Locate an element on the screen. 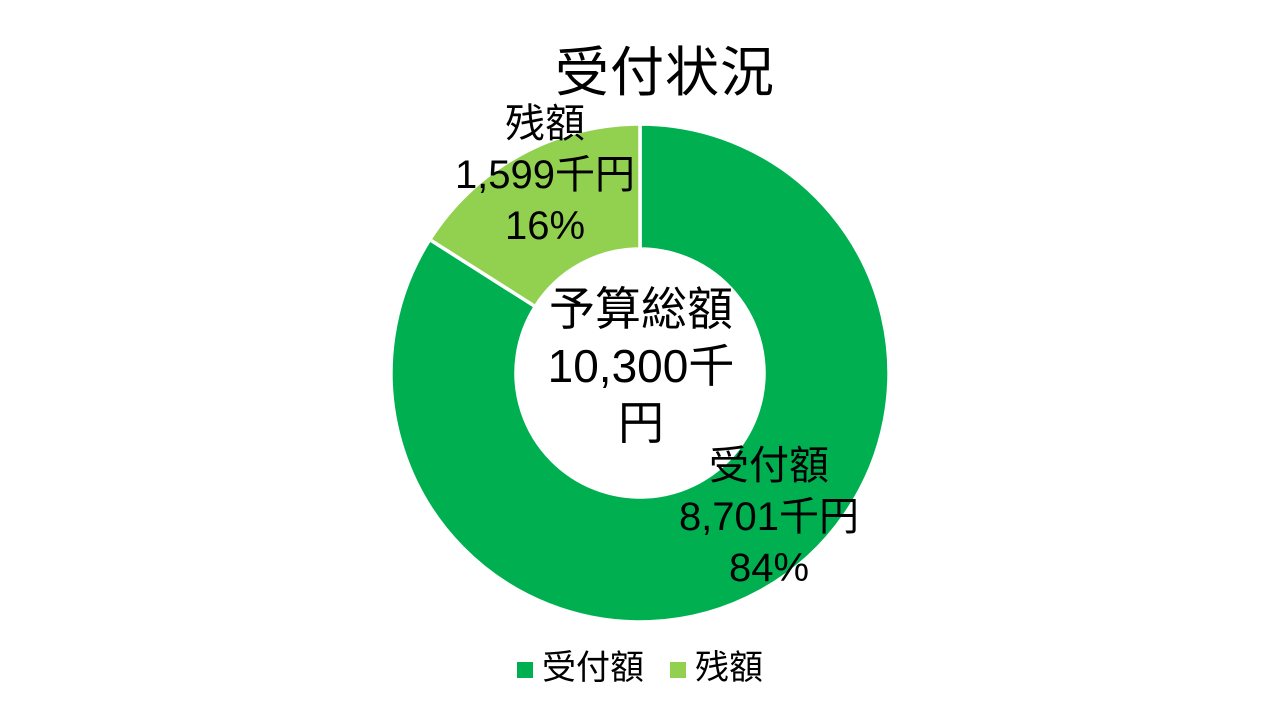 This screenshot has width=1280, height=720. data-label-received-name: 受付額 is located at coordinates (769, 466).